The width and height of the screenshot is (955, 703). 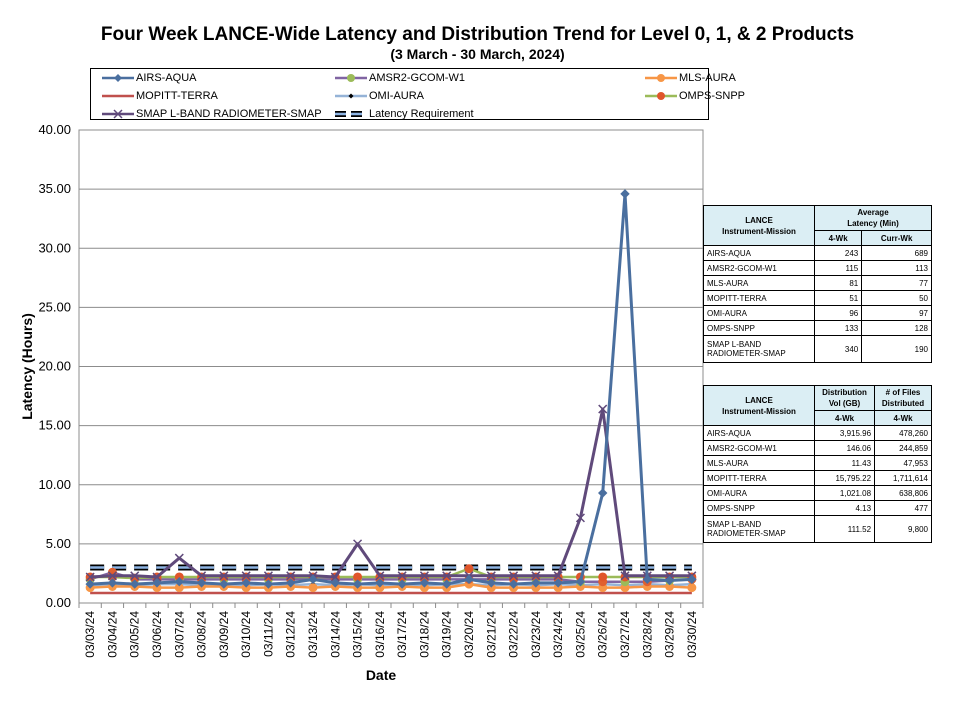 I want to click on y-tick-label: 30.00, so click(x=54, y=247).